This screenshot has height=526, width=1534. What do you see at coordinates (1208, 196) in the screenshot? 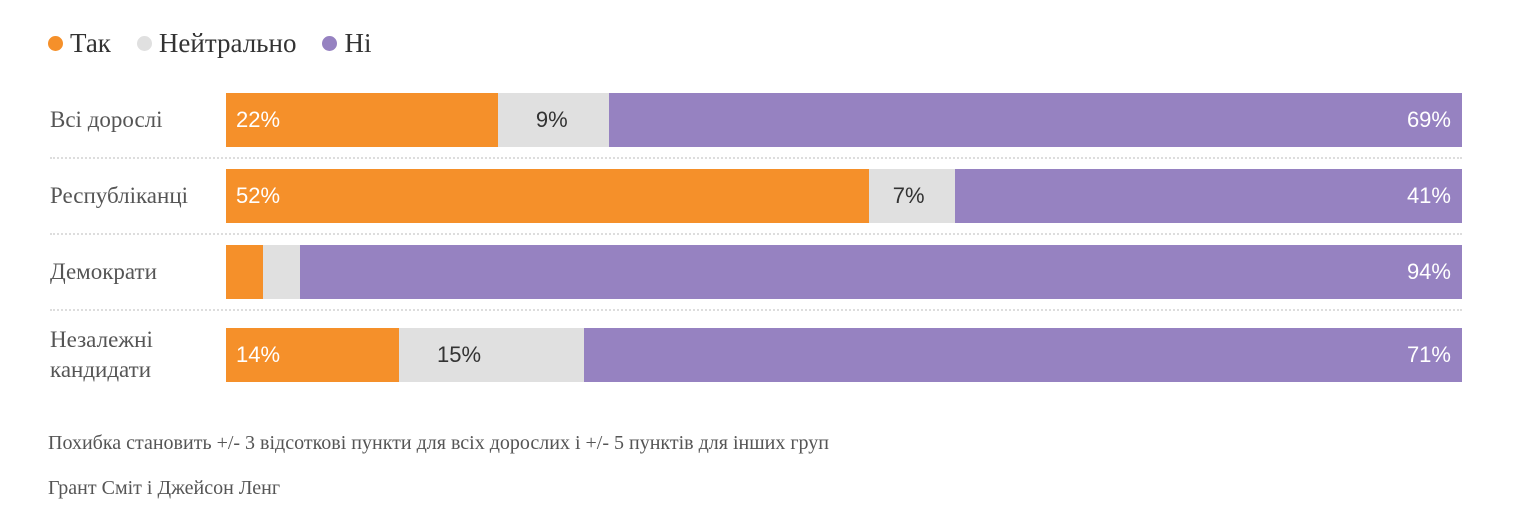
I see `bar-segment-no: 41%` at bounding box center [1208, 196].